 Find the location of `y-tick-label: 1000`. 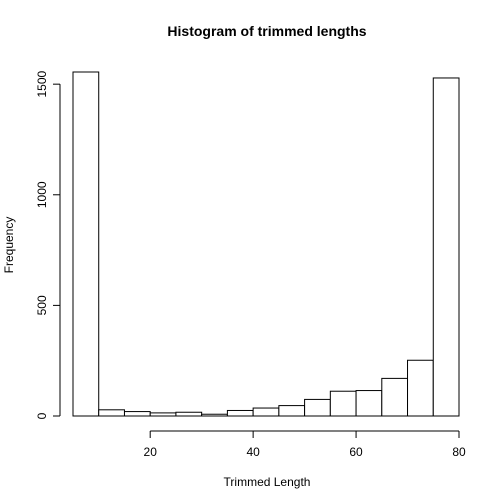

y-tick-label: 1000 is located at coordinates (42, 194).